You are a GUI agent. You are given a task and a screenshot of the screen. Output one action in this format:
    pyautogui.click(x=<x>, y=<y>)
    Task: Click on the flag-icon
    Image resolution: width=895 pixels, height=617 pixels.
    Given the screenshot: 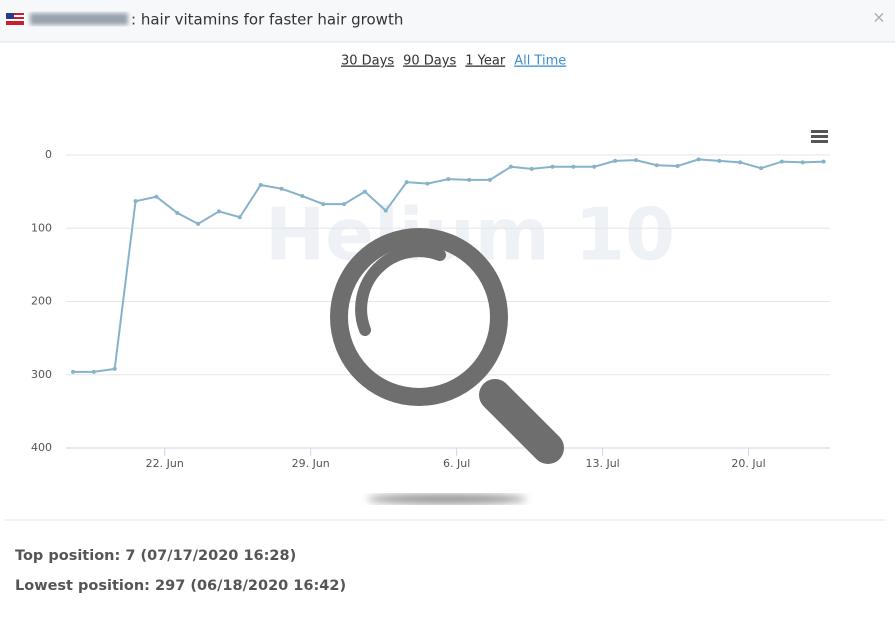 What is the action you would take?
    pyautogui.click(x=15, y=19)
    